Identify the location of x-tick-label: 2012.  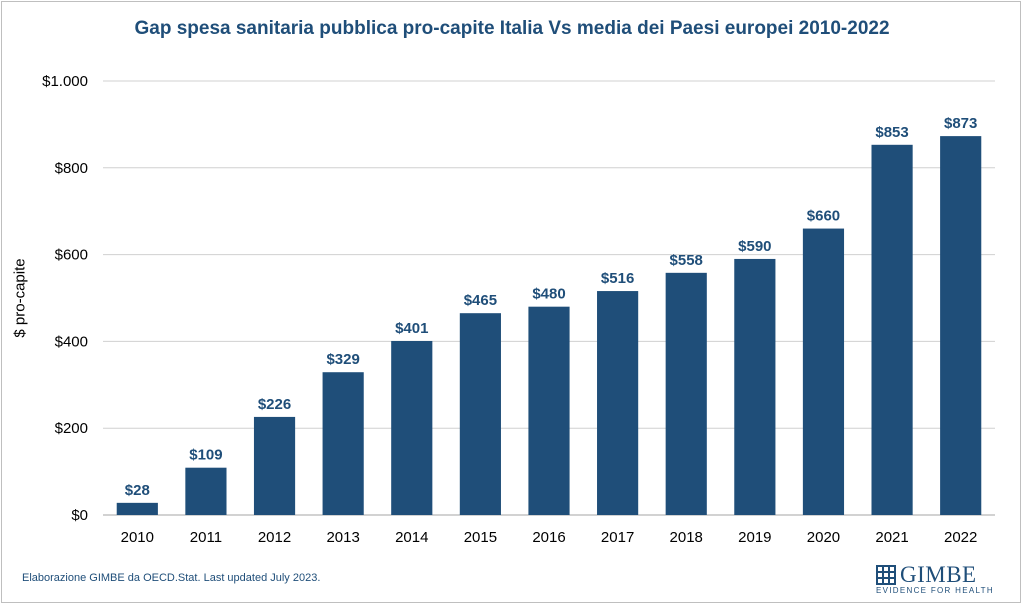
(274, 537).